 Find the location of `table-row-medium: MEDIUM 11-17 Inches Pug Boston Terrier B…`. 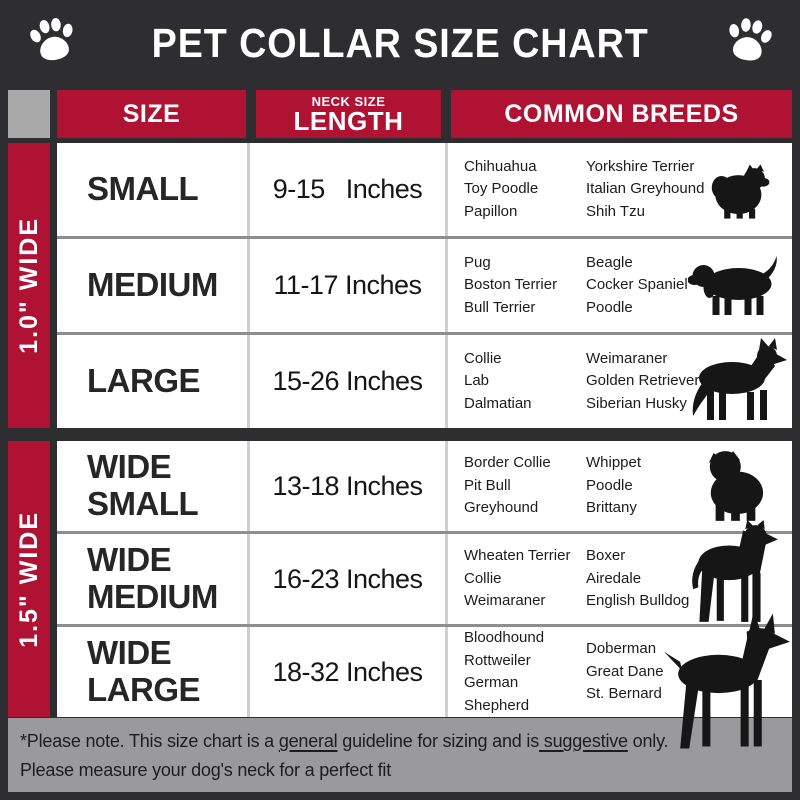

table-row-medium: MEDIUM 11-17 Inches Pug Boston Terrier B… is located at coordinates (424, 284).